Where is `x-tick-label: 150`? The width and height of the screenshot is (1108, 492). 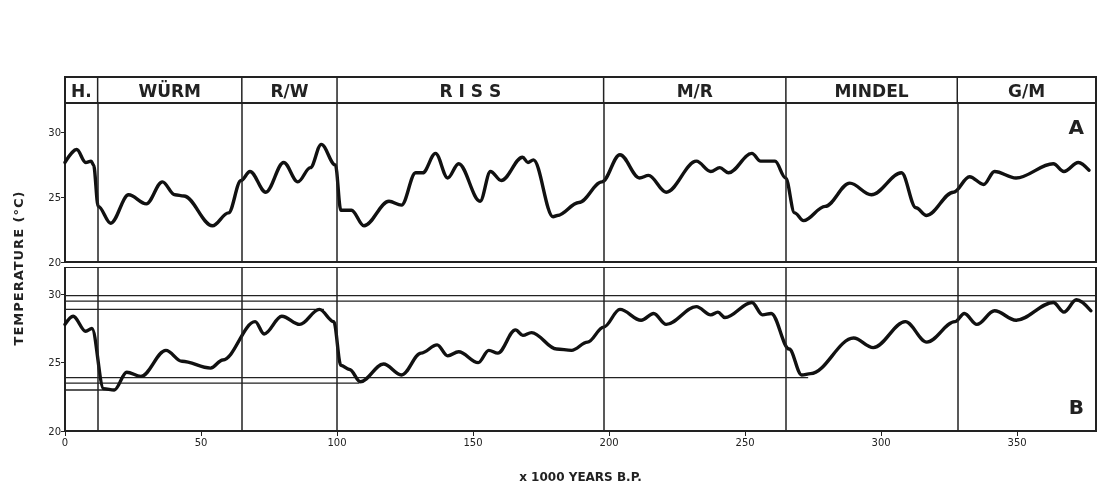 x-tick-label: 150 is located at coordinates (473, 442).